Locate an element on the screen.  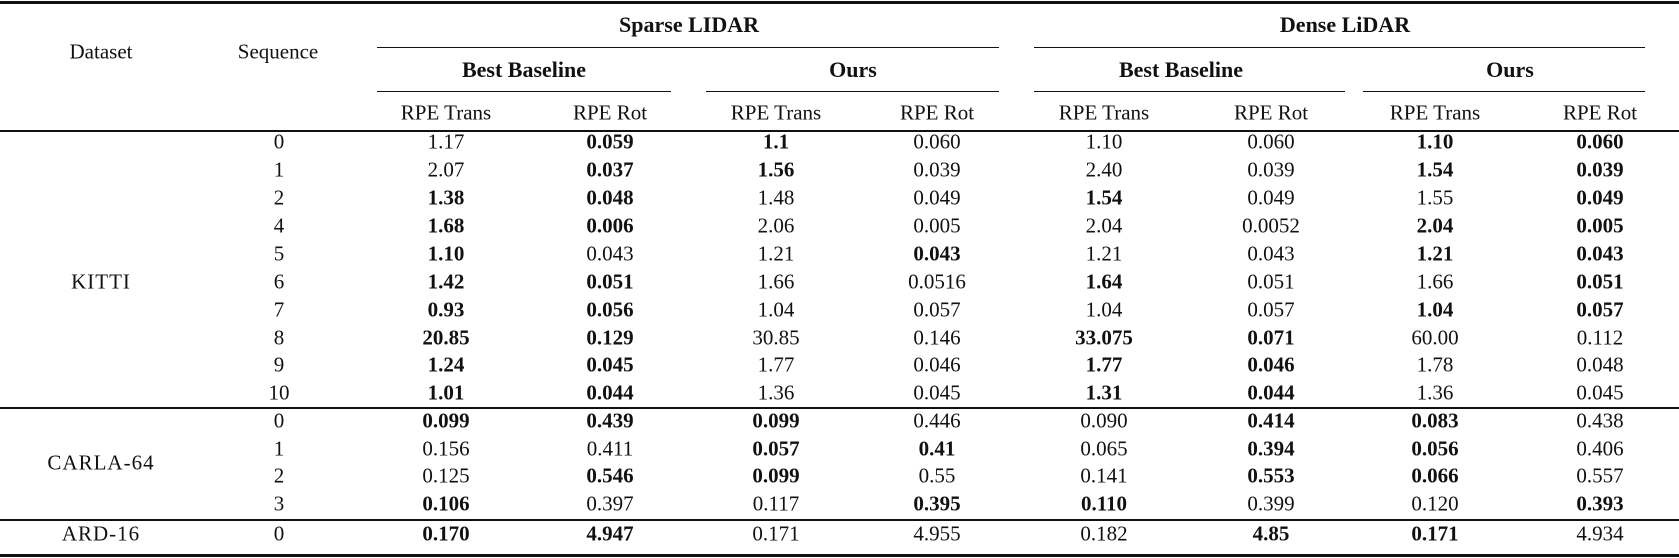
table-cell: 0.414 is located at coordinates (1271, 420).